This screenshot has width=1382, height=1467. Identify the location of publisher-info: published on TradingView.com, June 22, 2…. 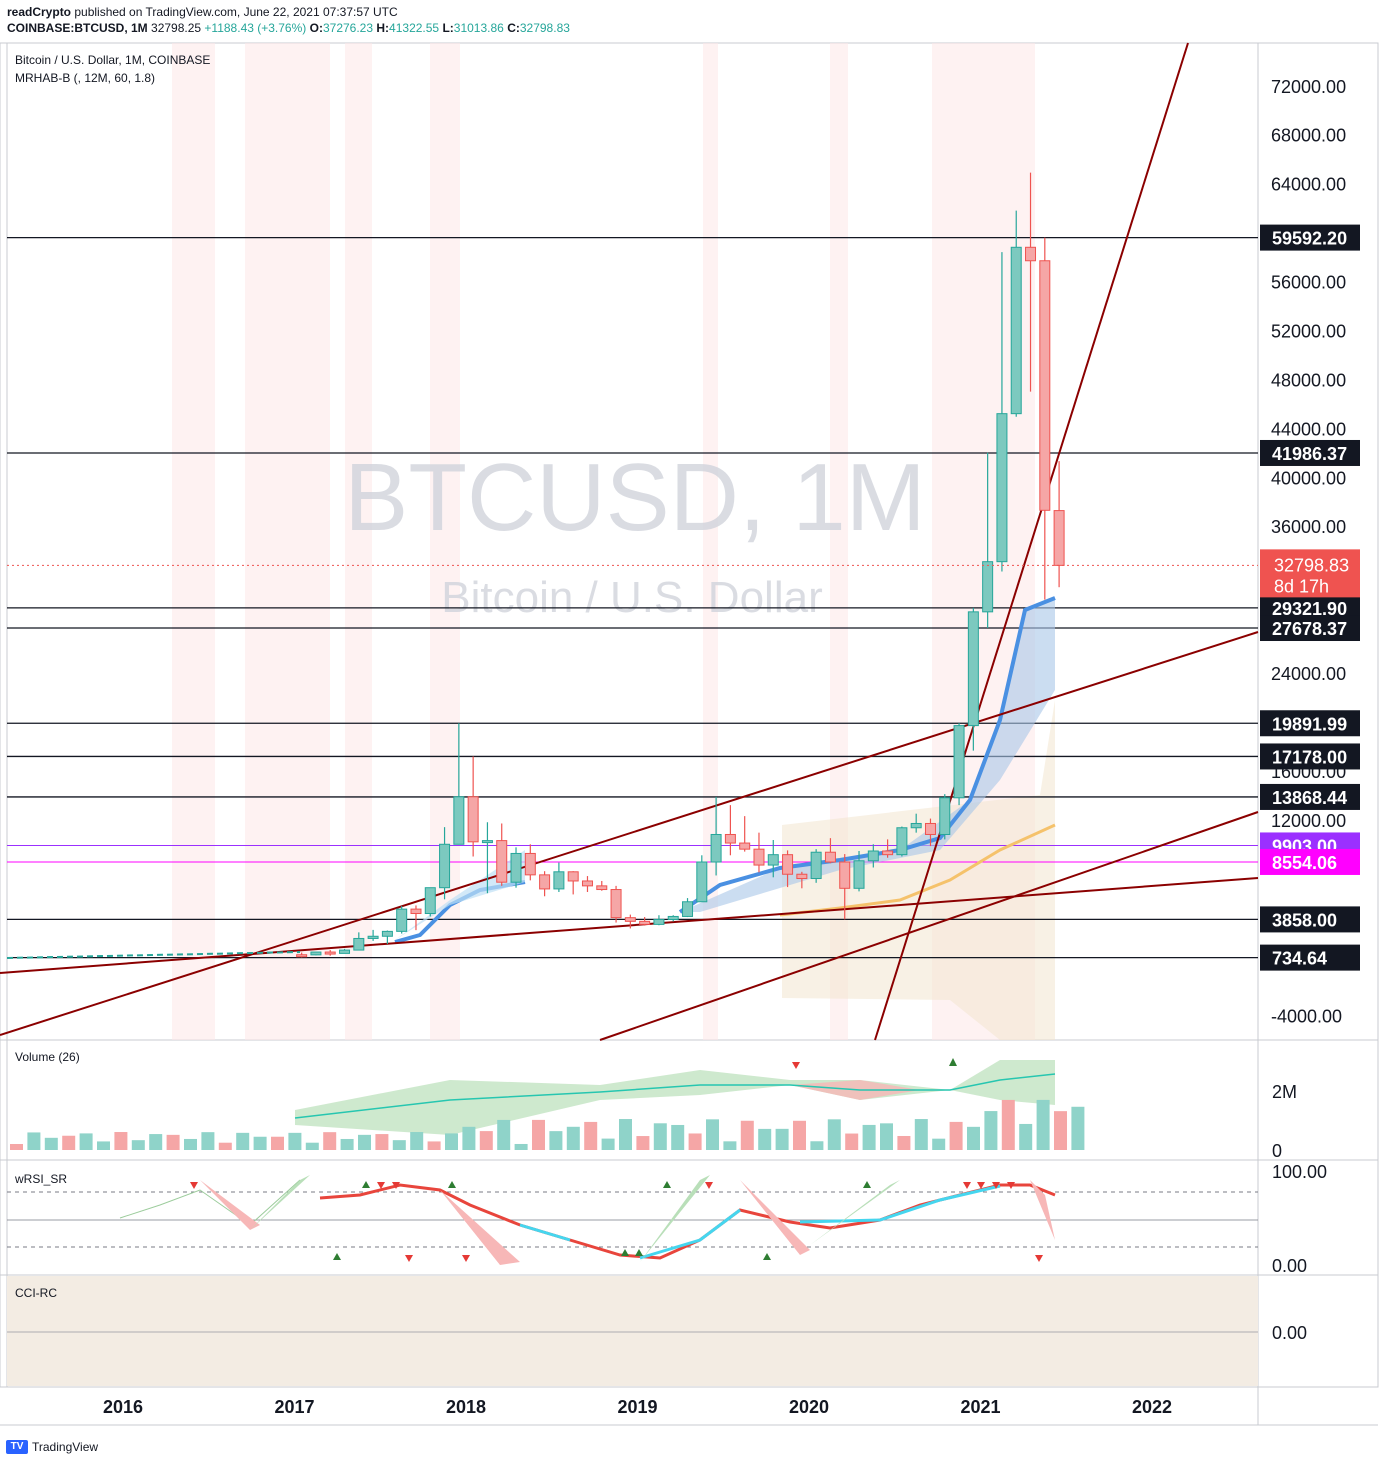
(234, 12).